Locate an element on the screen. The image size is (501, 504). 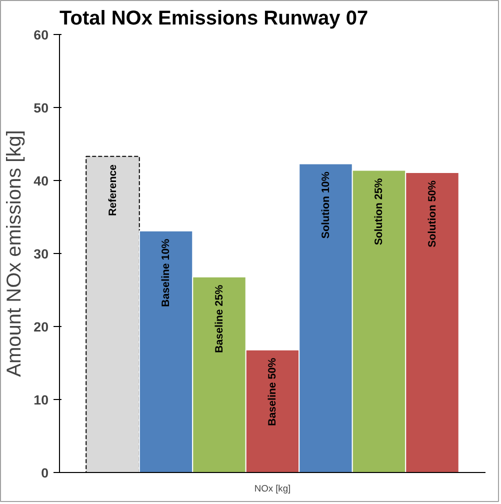
y-axis-title: Amount NOx emissions [kg] is located at coordinates (15, 253).